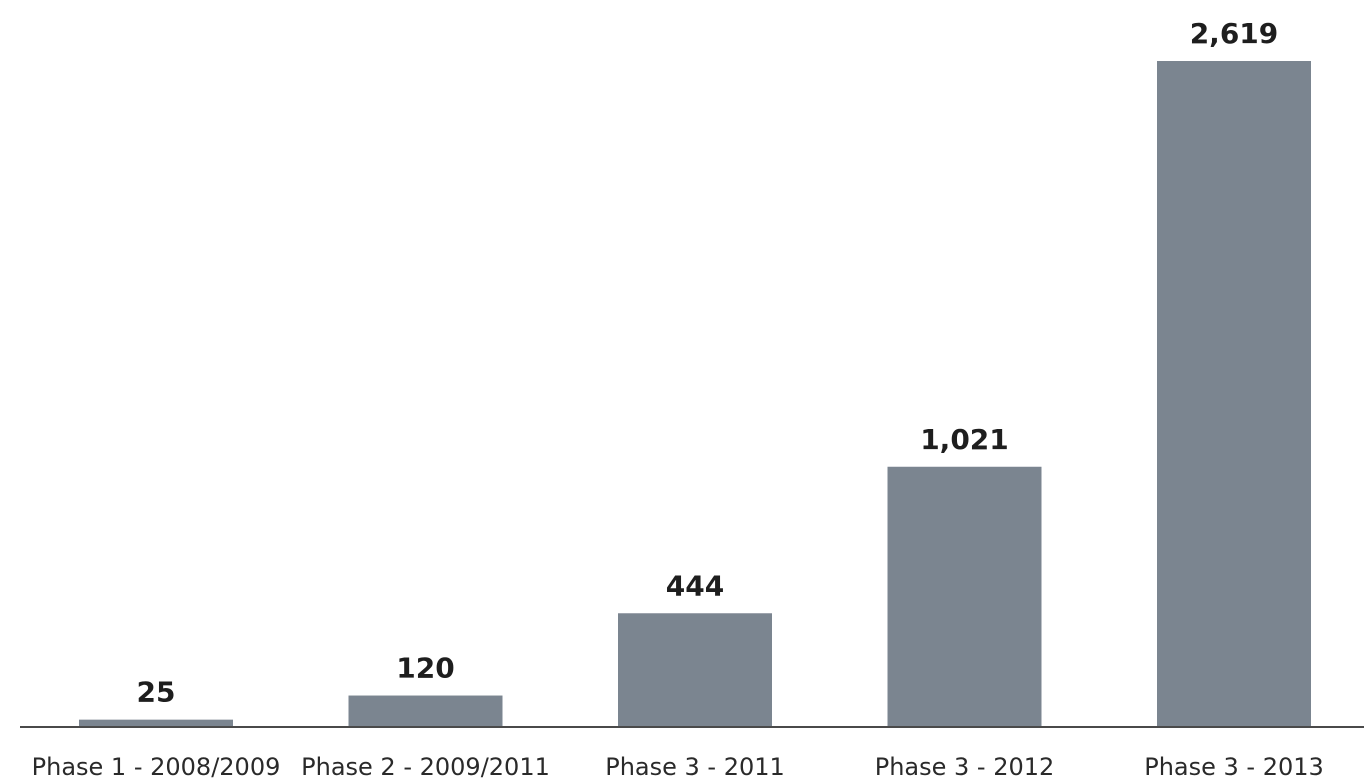  Describe the element at coordinates (425, 767) in the screenshot. I see `x-tick-label-2: Phase 2 - 2009/2011` at that location.